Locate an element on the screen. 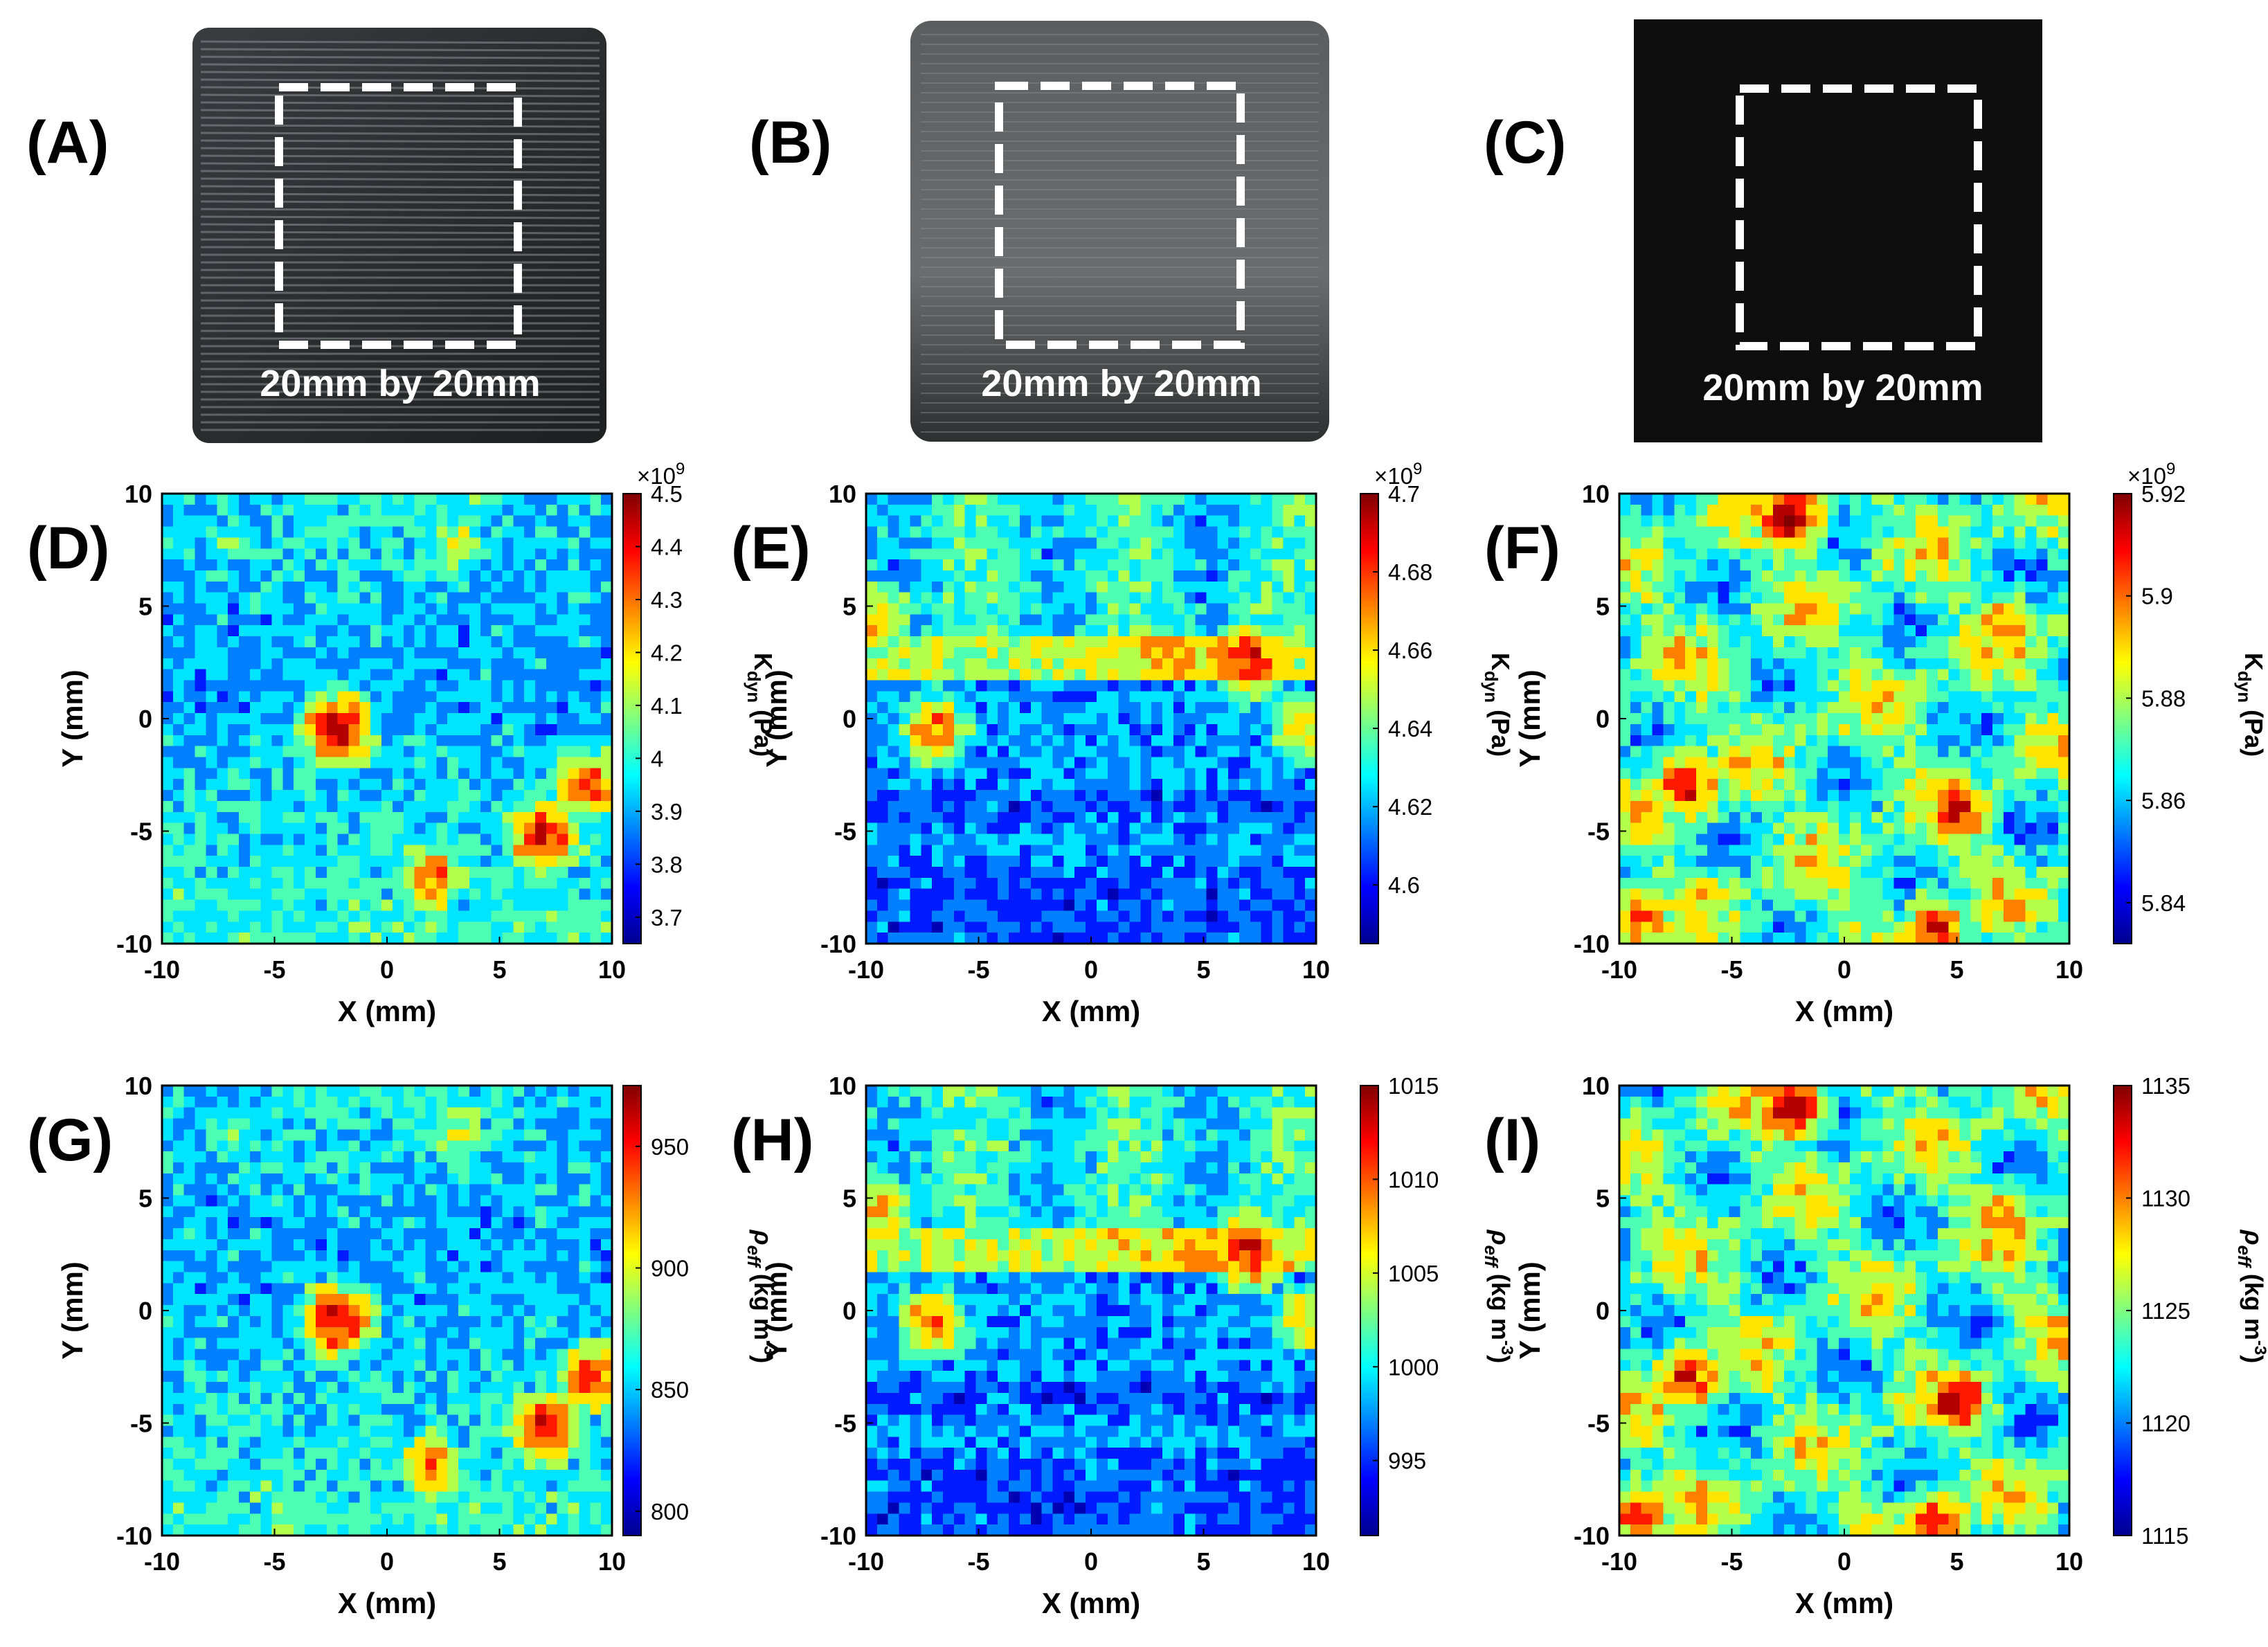 The image size is (2268, 1647). colorbar-tick-label: 4.68 is located at coordinates (1410, 572).